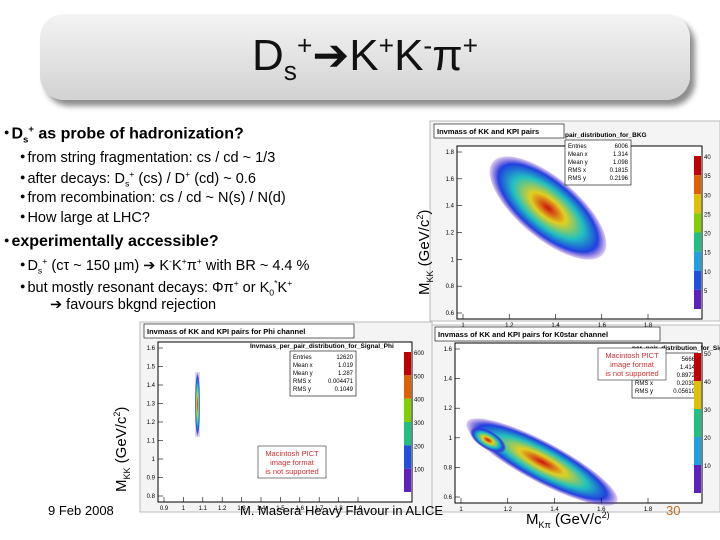 This screenshot has width=720, height=540. I want to click on y-tick-label: 0.6, so click(448, 498).